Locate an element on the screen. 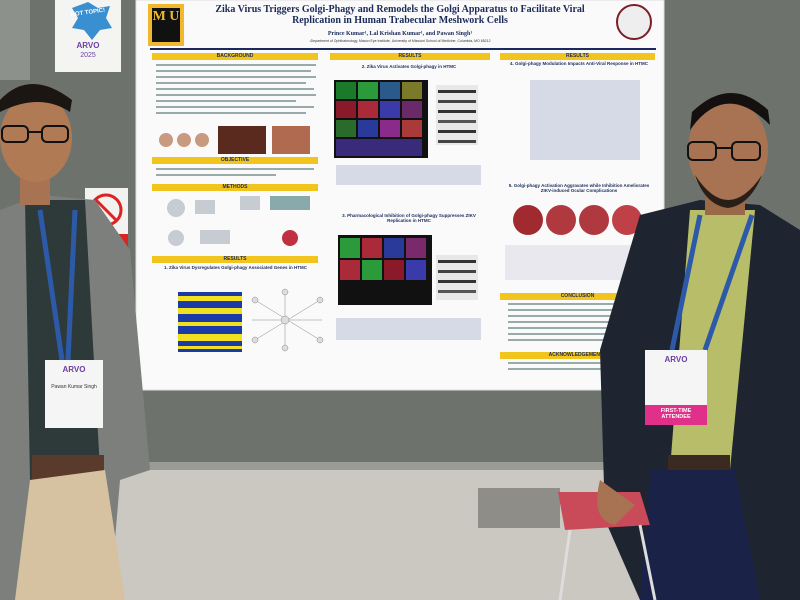 The width and height of the screenshot is (800, 600). right-face is located at coordinates (728, 150).